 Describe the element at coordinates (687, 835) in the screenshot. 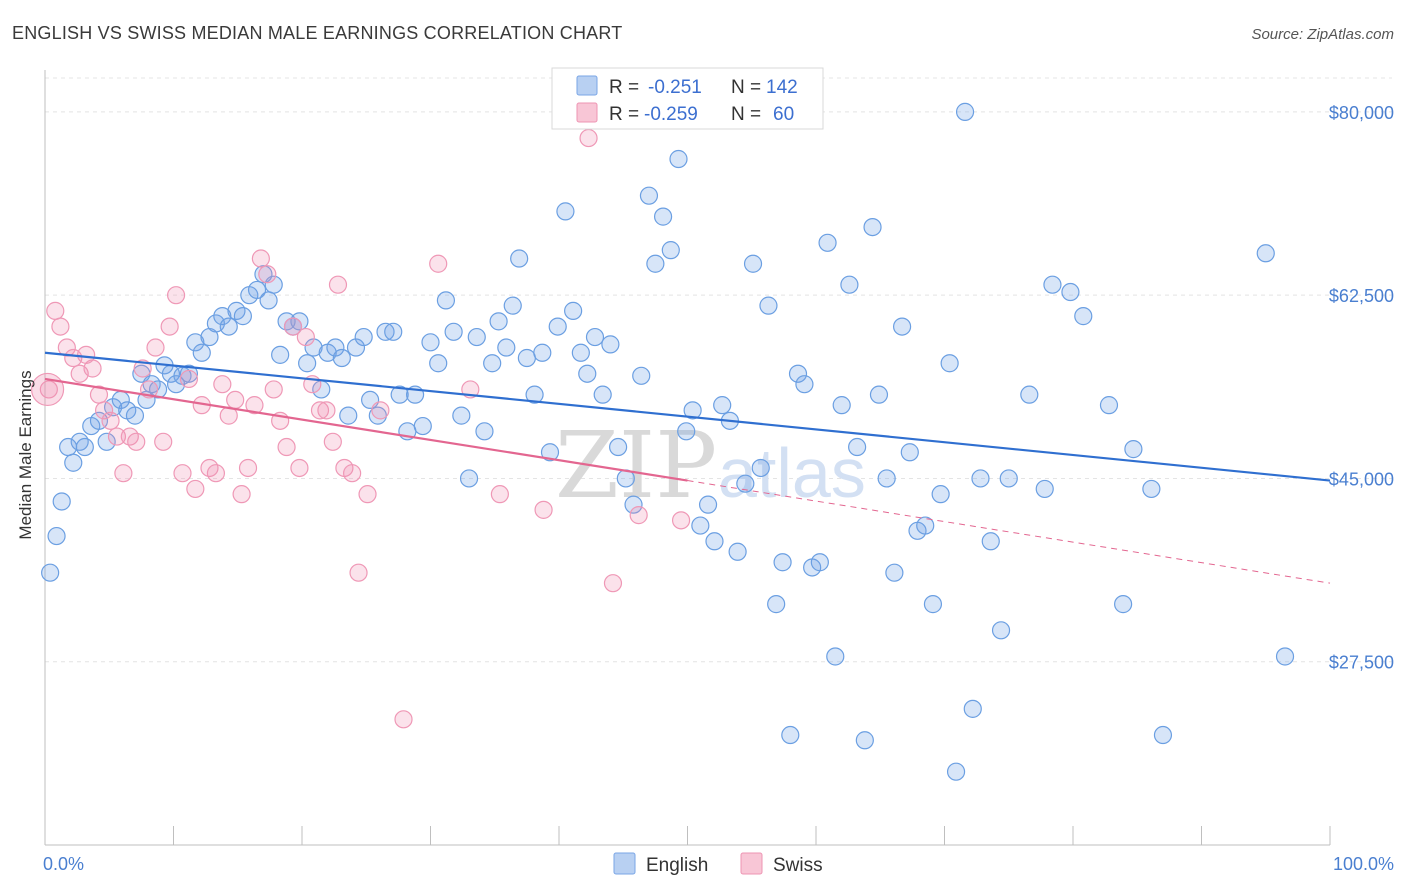

I see `x-axis-ticks` at that location.